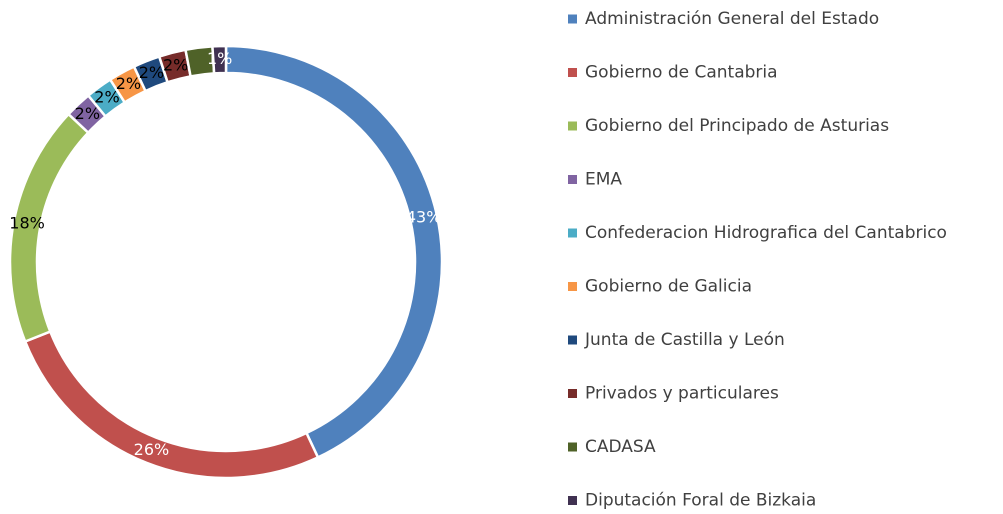 The image size is (1003, 514). I want to click on legend-label: Junta de Castilla y León, so click(684, 340).